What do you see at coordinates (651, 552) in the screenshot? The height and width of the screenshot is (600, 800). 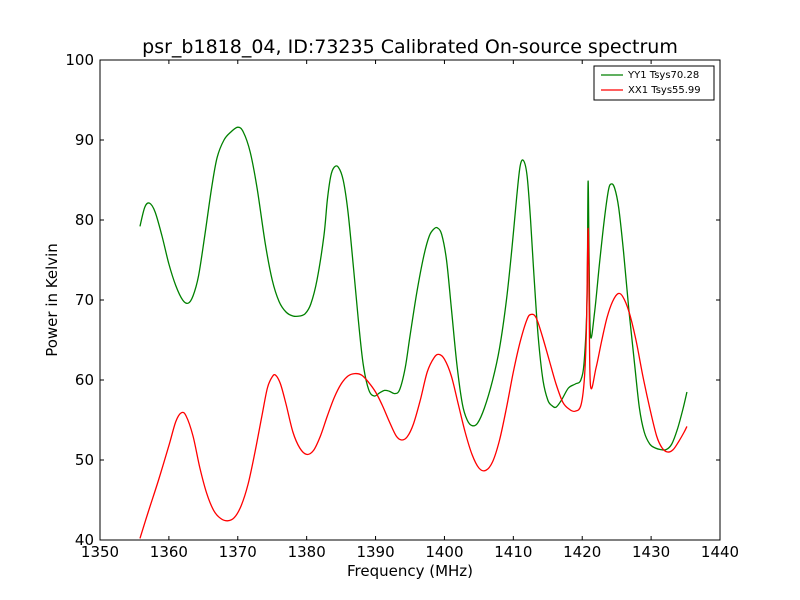 I see `x-tick-label: 1430` at bounding box center [651, 552].